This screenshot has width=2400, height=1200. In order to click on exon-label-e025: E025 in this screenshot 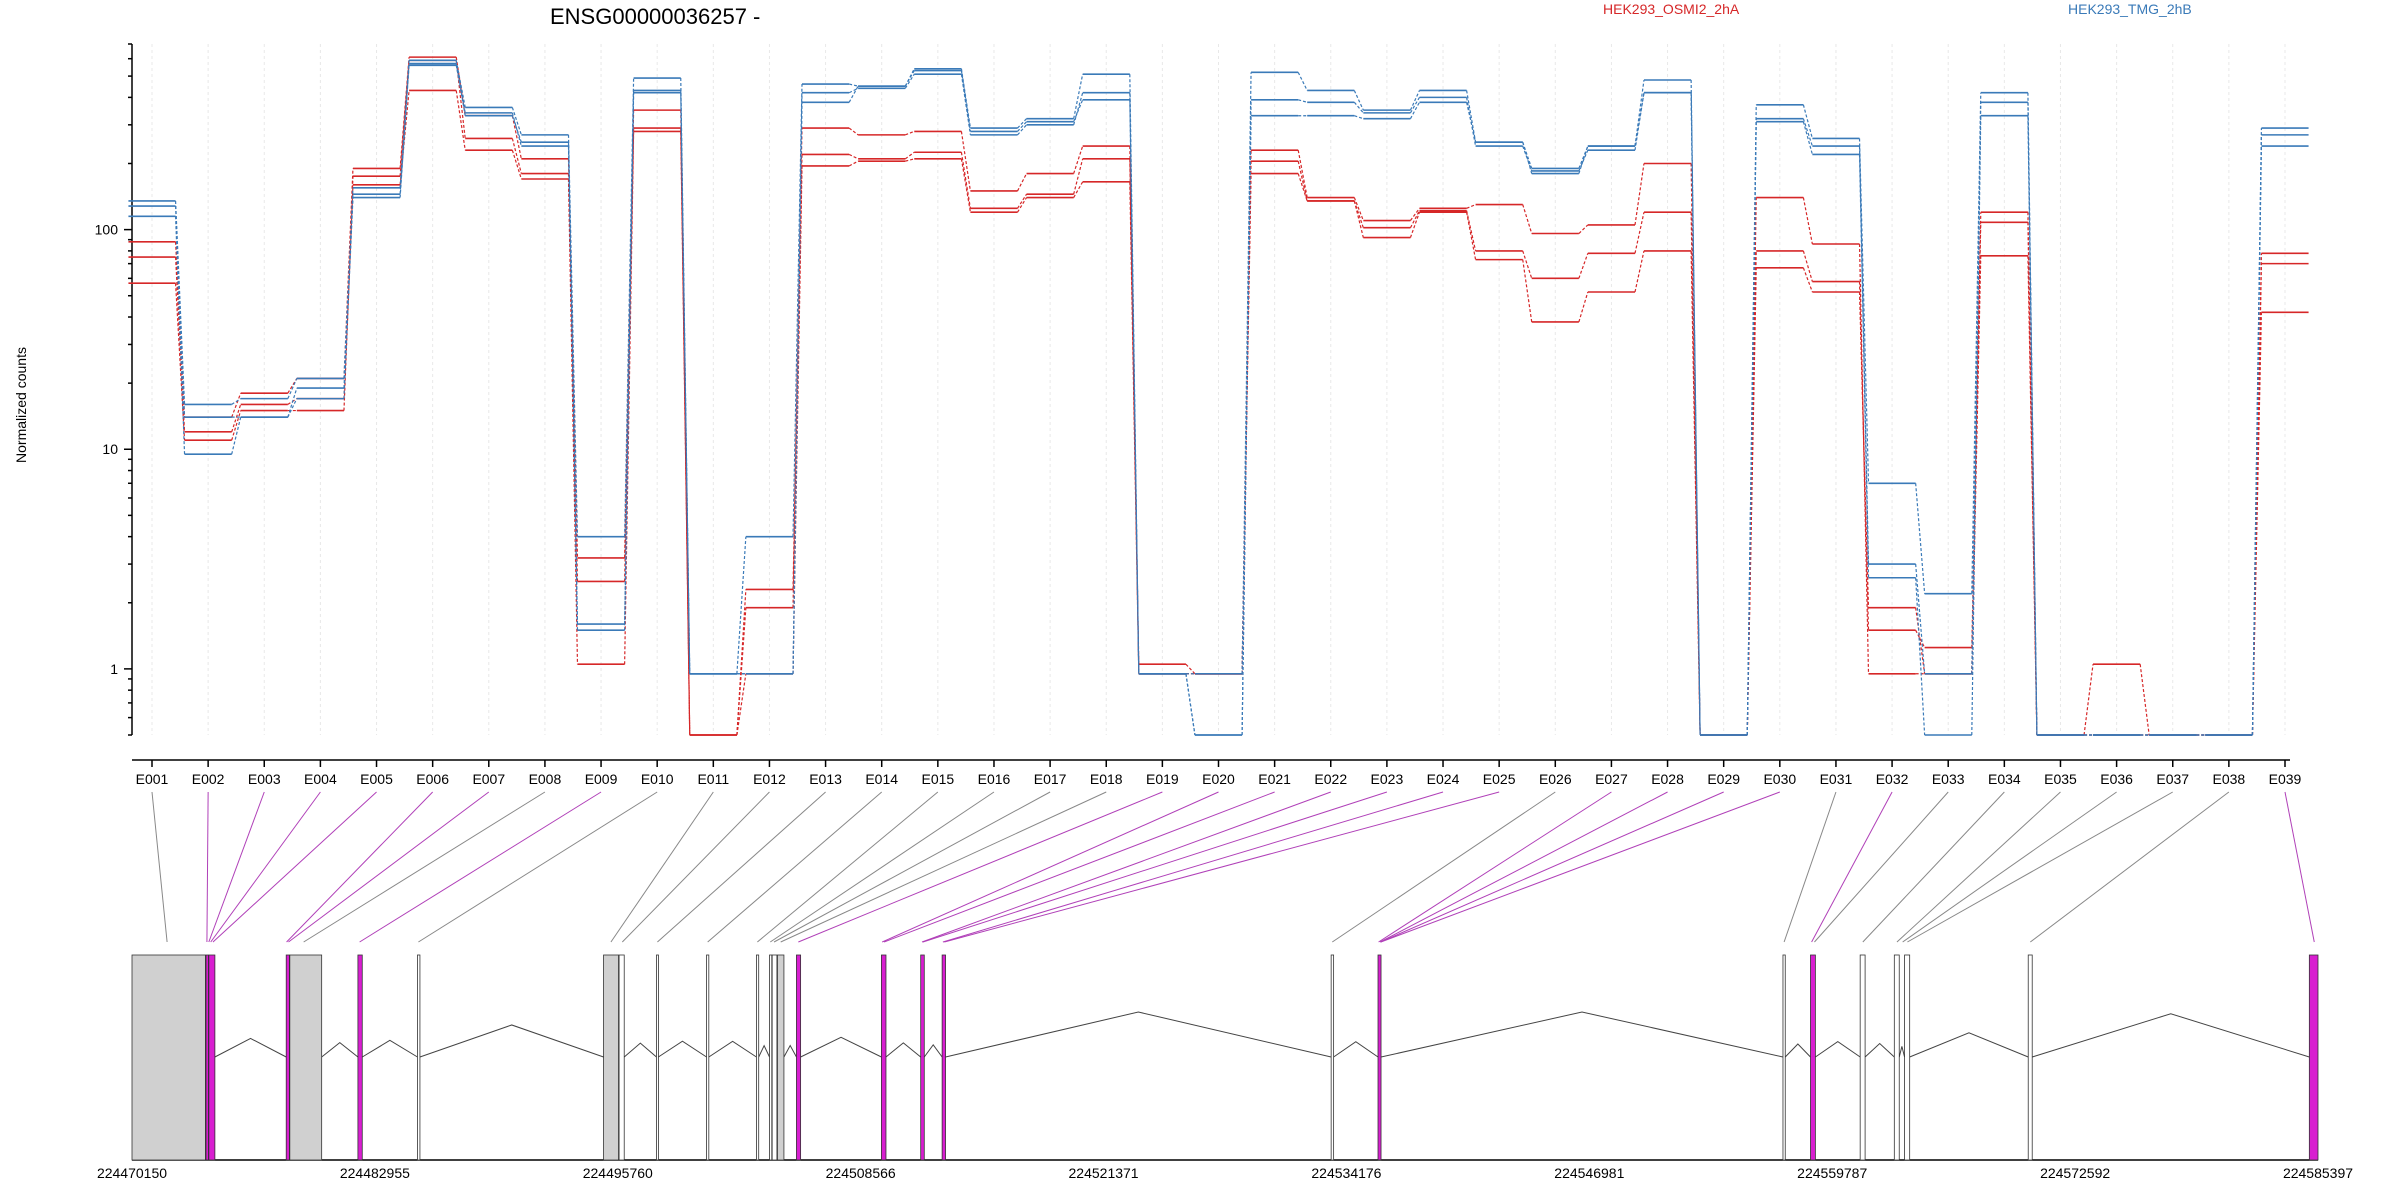, I will do `click(1499, 779)`.